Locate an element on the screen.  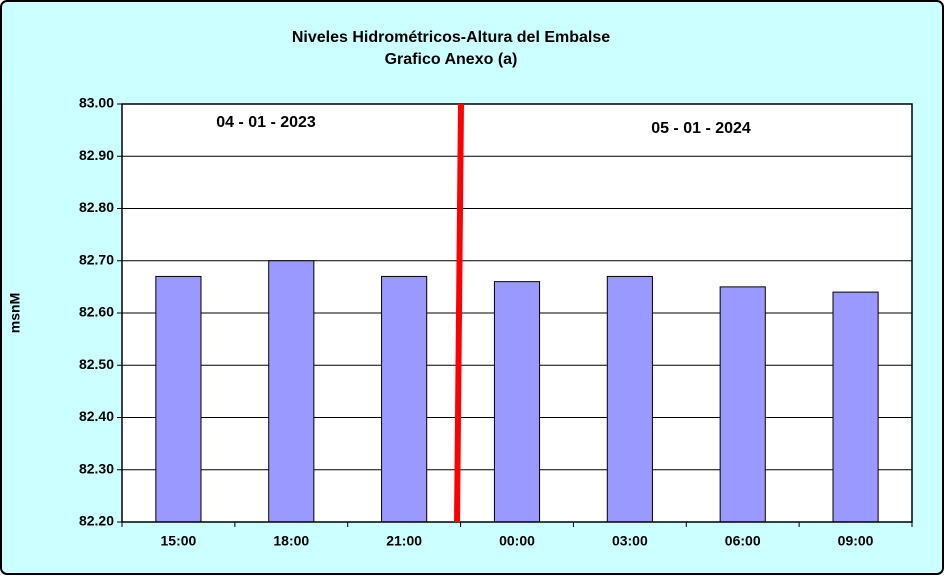
x-tick-label: 06:00 is located at coordinates (743, 541).